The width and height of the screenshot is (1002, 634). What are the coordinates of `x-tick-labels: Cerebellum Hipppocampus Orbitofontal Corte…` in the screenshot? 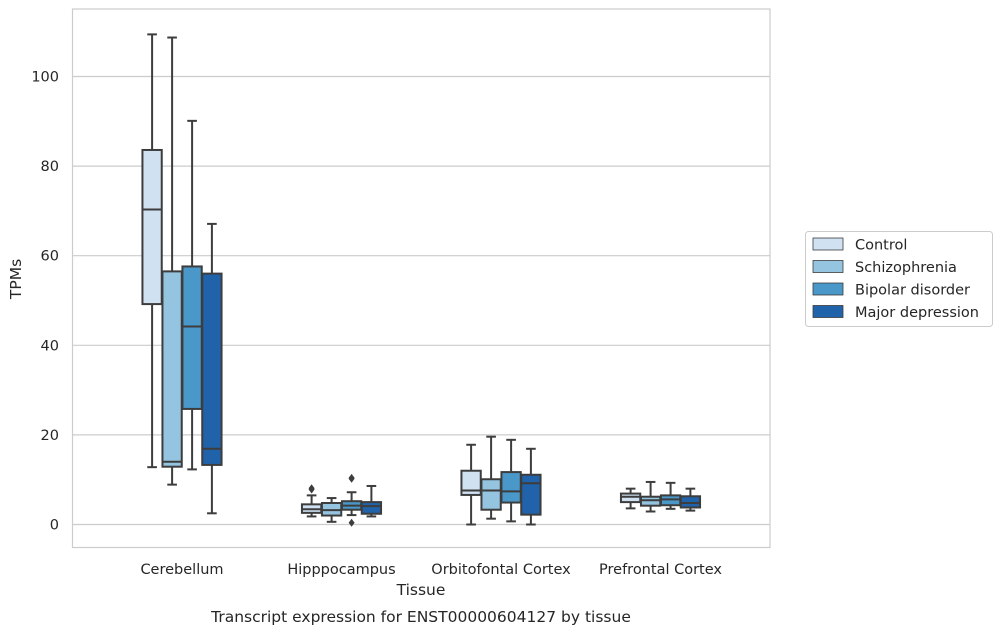 It's located at (431, 570).